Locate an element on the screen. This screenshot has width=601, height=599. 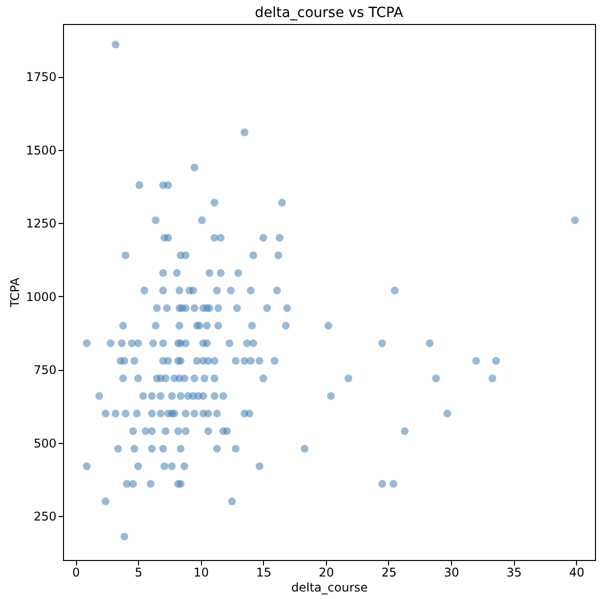
x-tick-label: 15 is located at coordinates (264, 573).